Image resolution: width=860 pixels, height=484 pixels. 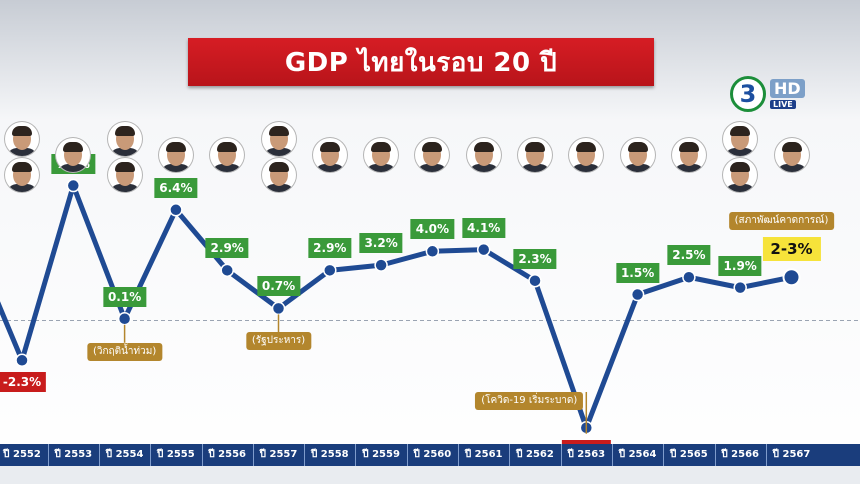 I want to click on chart-title: GDP ไทยในรอบ 20 ปี, so click(x=421, y=62).